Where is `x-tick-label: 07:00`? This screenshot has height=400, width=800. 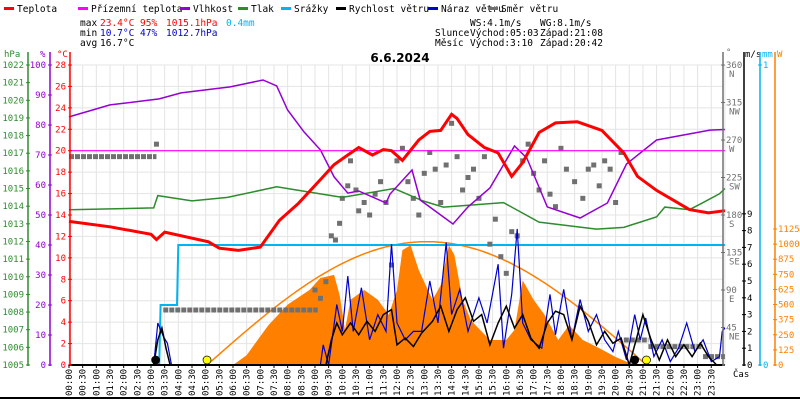 x-tick-label: 07:00 is located at coordinates (261, 382).